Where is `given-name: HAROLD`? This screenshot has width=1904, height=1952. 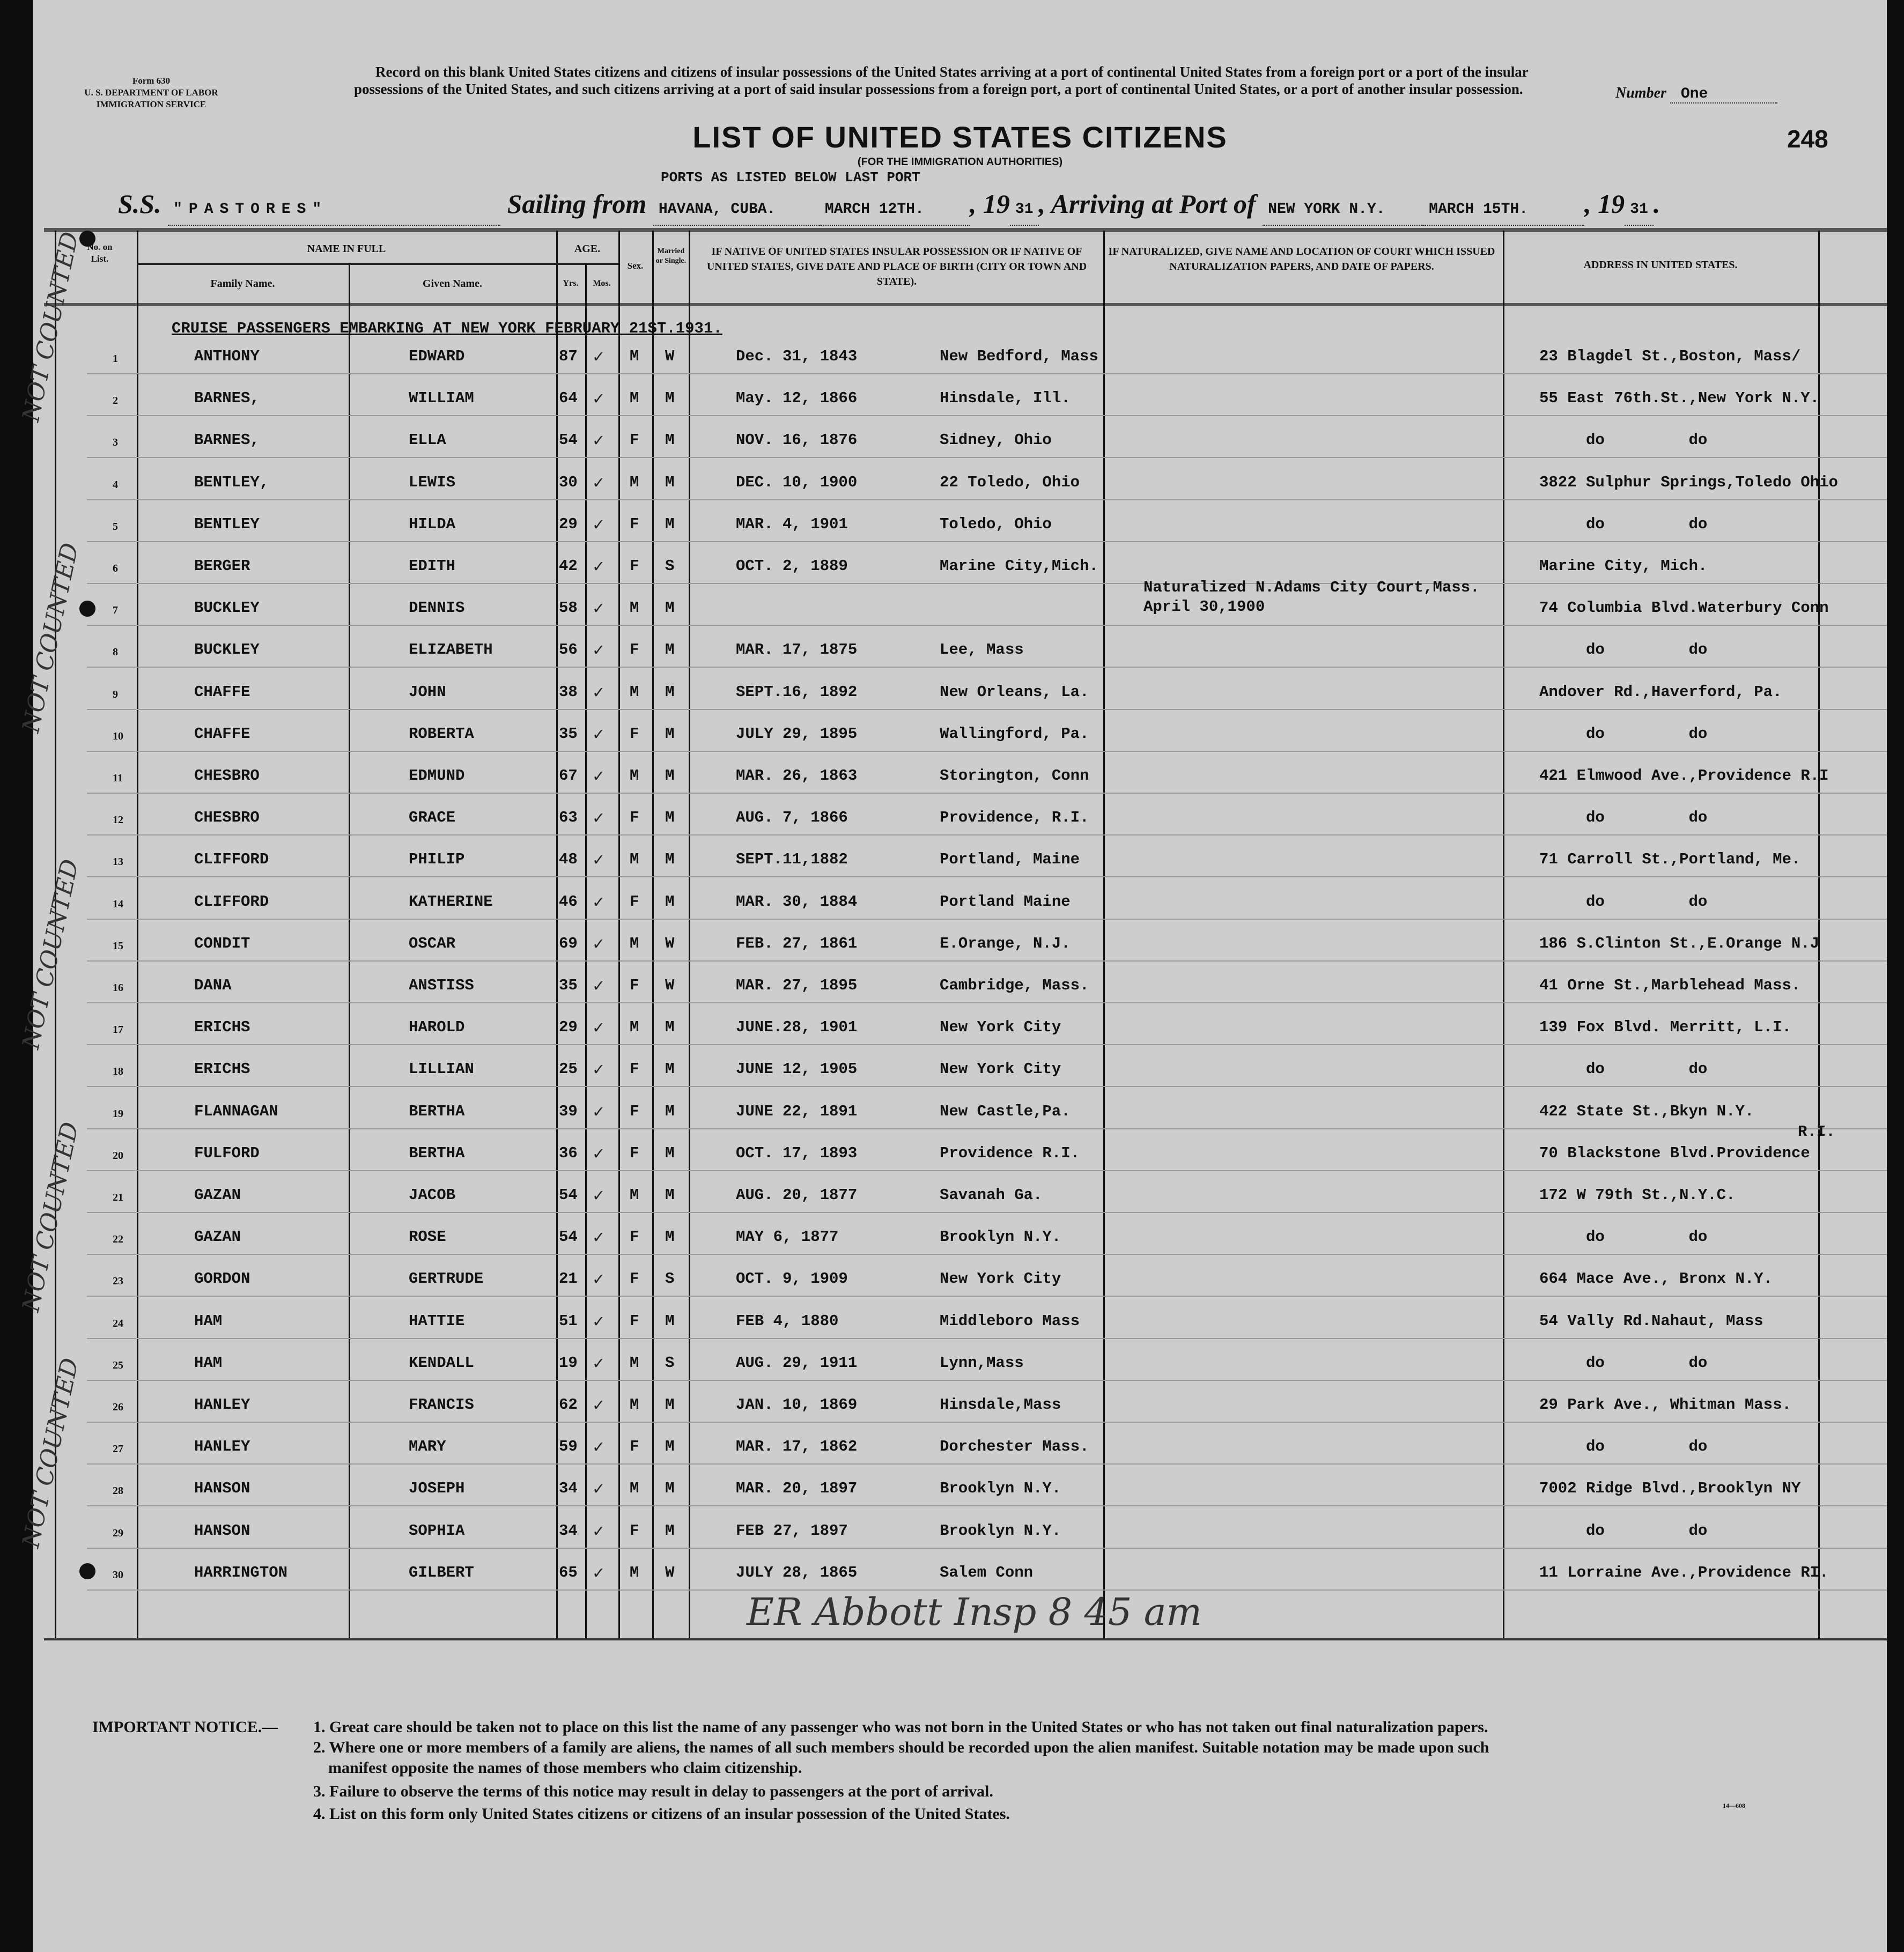 given-name: HAROLD is located at coordinates (437, 1027).